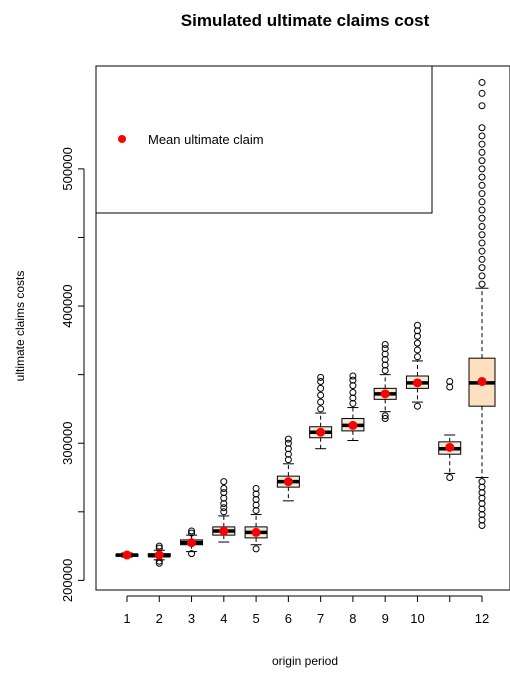 Image resolution: width=510 pixels, height=673 pixels. I want to click on y-axis-label: ultimate claims costs, so click(20, 326).